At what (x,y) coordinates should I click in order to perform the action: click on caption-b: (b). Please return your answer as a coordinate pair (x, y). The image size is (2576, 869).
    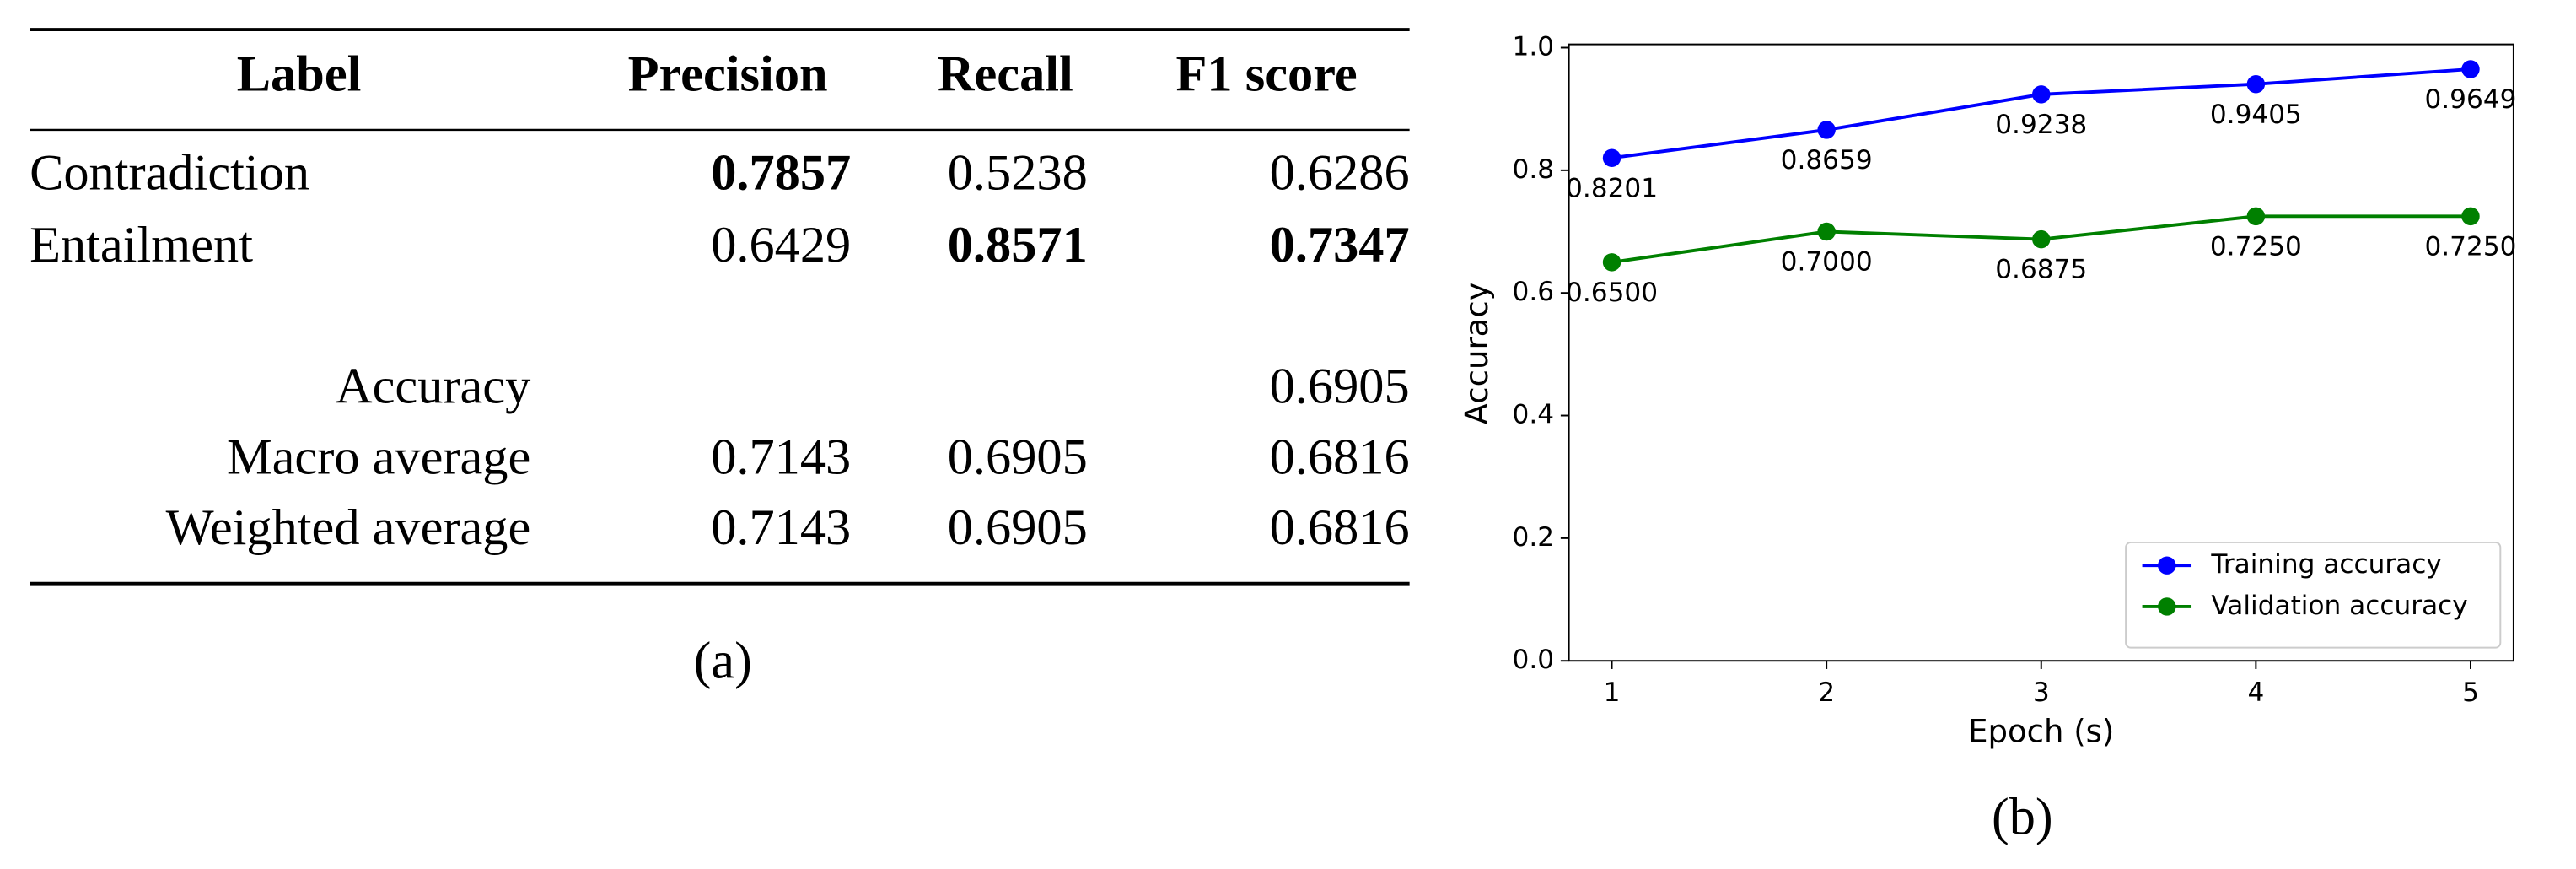
    Looking at the image, I should click on (2022, 816).